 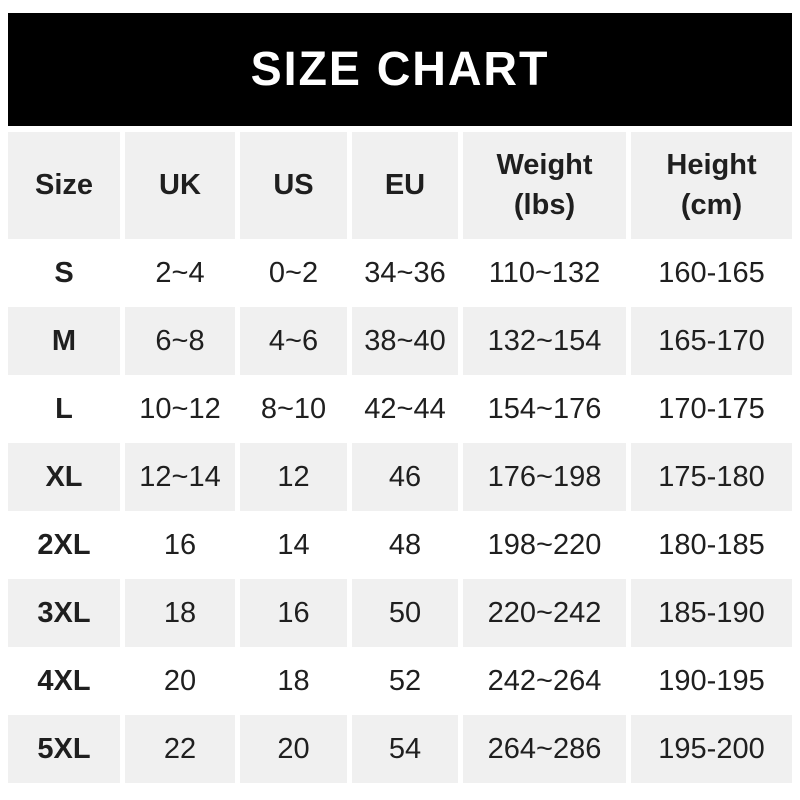 I want to click on size-cell: M, so click(x=64, y=341).